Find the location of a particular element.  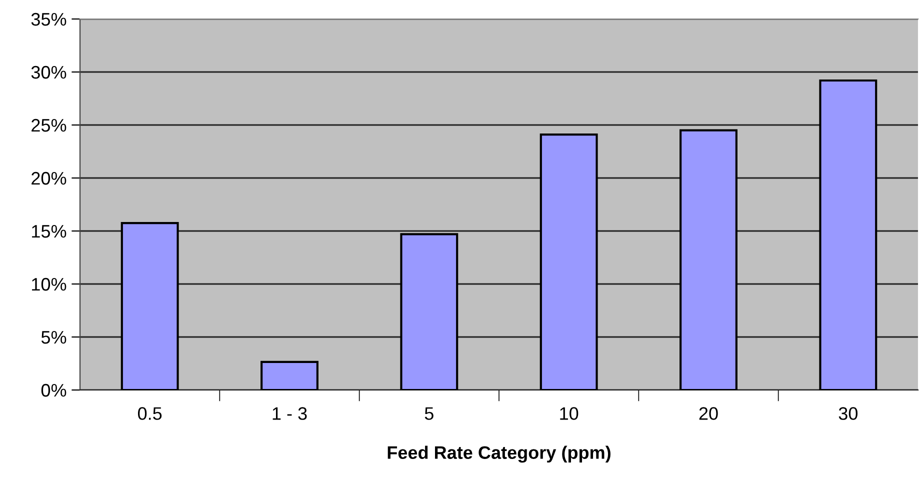

y-tick-label: 25% is located at coordinates (49, 125).